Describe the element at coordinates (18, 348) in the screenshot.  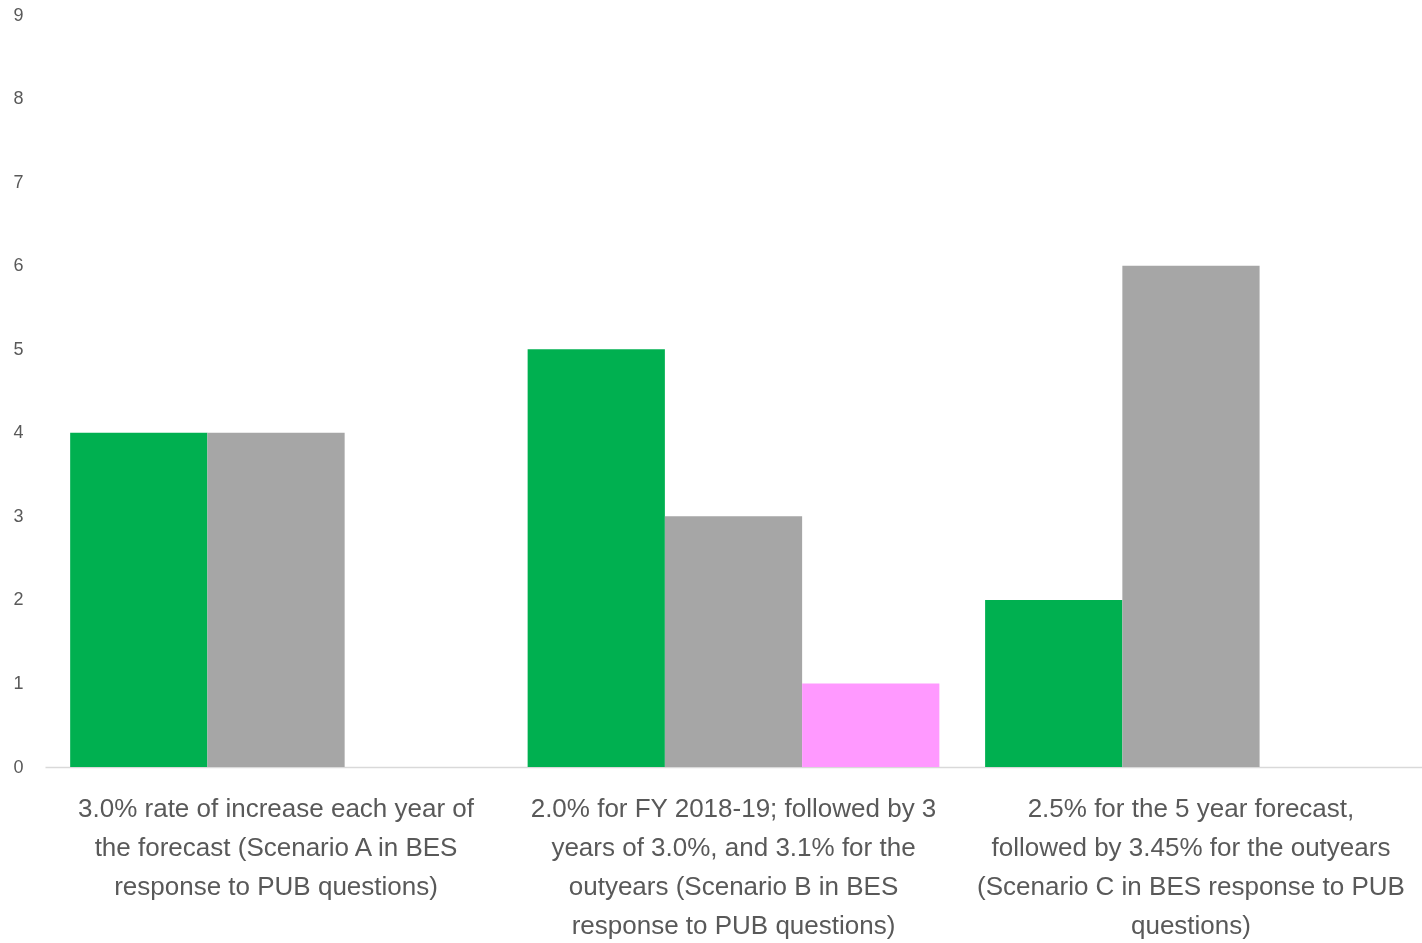
I see `y-tick-label: 5` at that location.